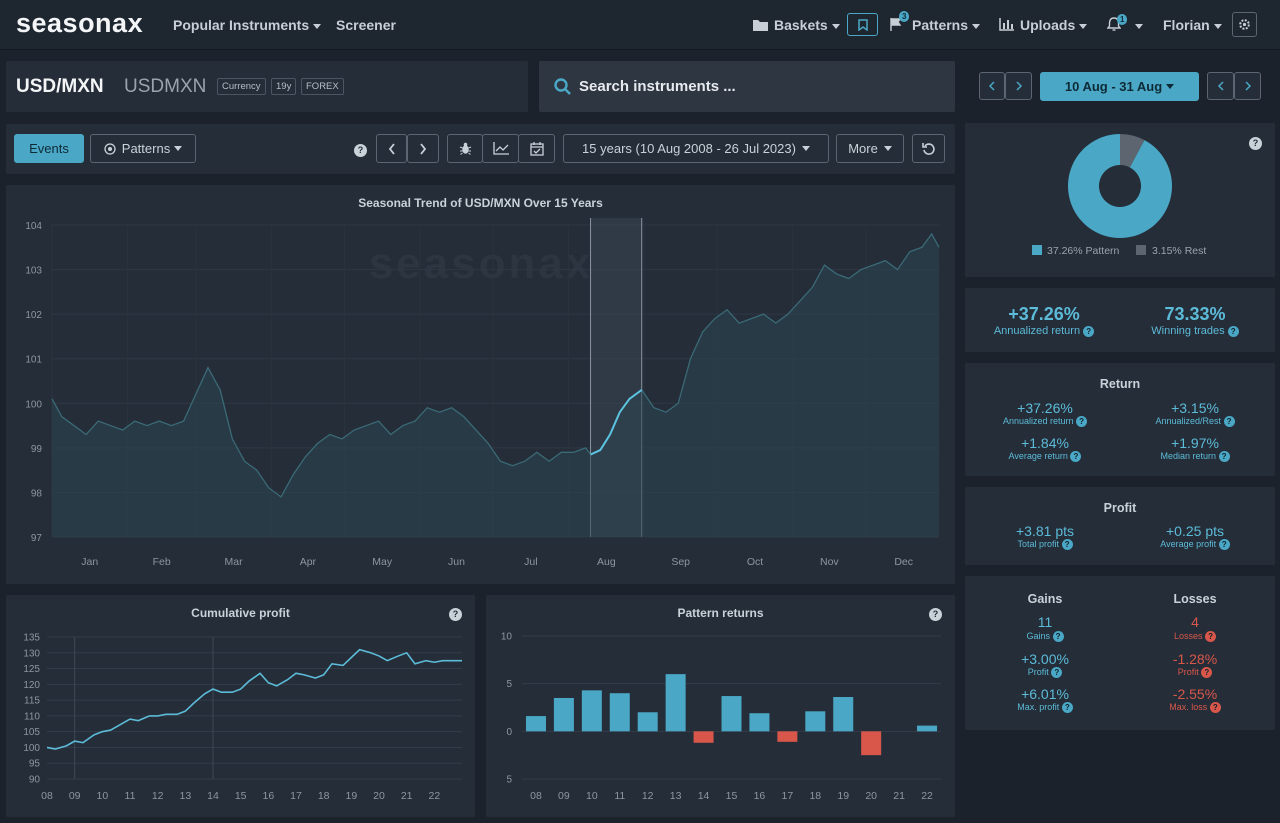 The image size is (1280, 823). Describe the element at coordinates (391, 148) in the screenshot. I see `chart-prev-button` at that location.